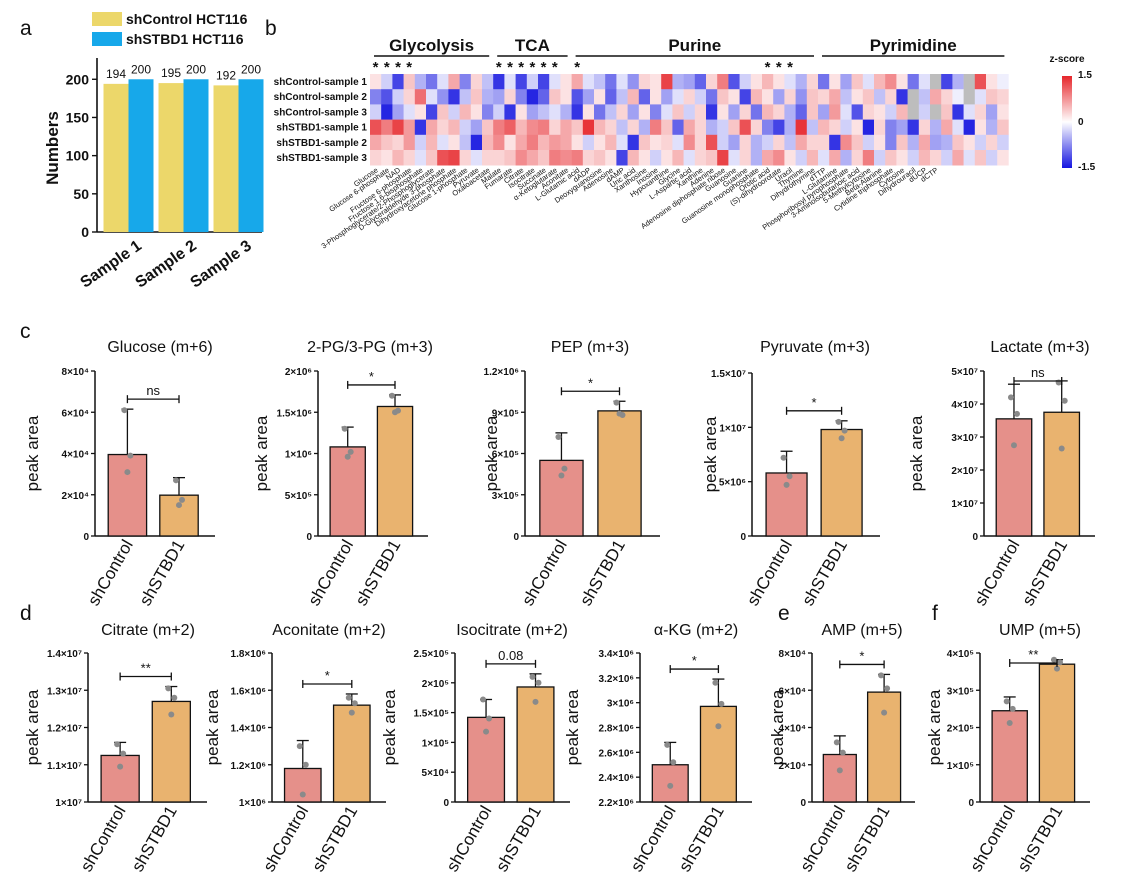 Image resolution: width=1124 pixels, height=885 pixels. Describe the element at coordinates (271, 28) in the screenshot. I see `panel-letter-b: b` at that location.